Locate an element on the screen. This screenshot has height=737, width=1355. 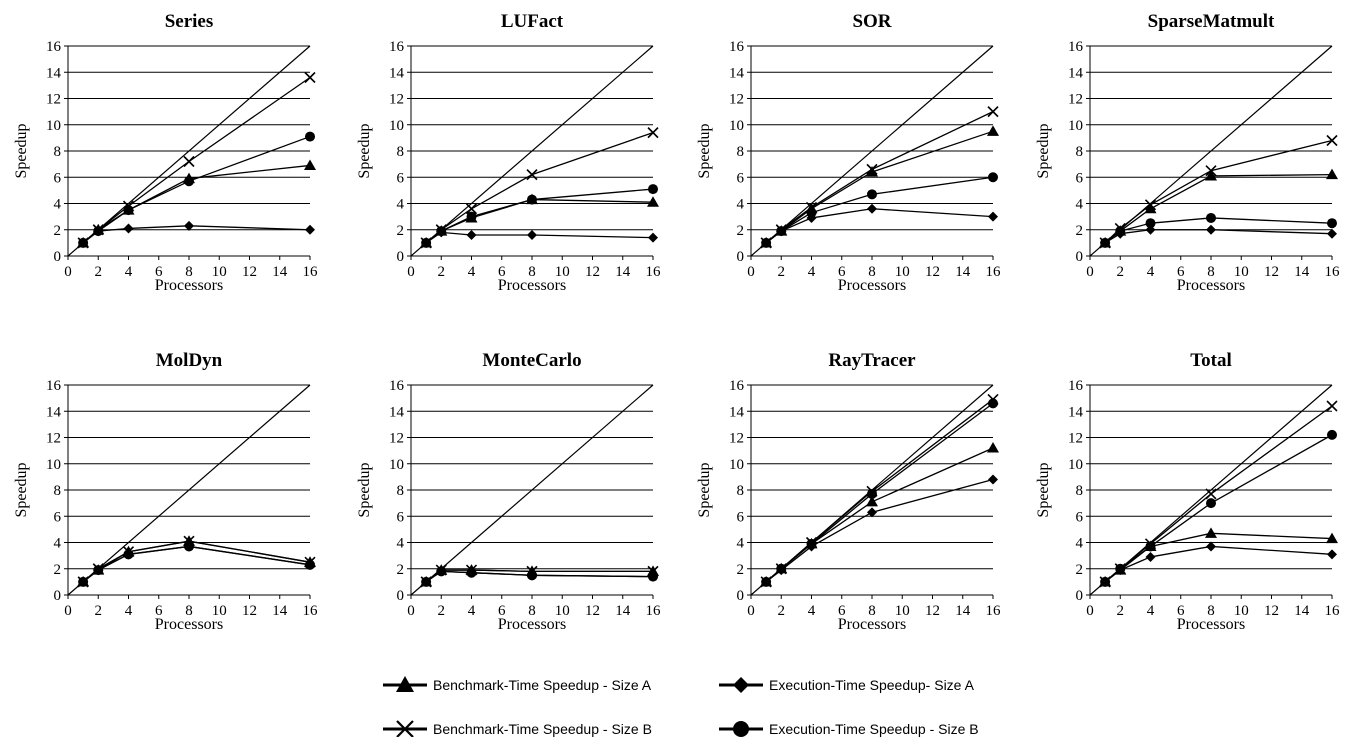
chart-title: Total is located at coordinates (1211, 360).